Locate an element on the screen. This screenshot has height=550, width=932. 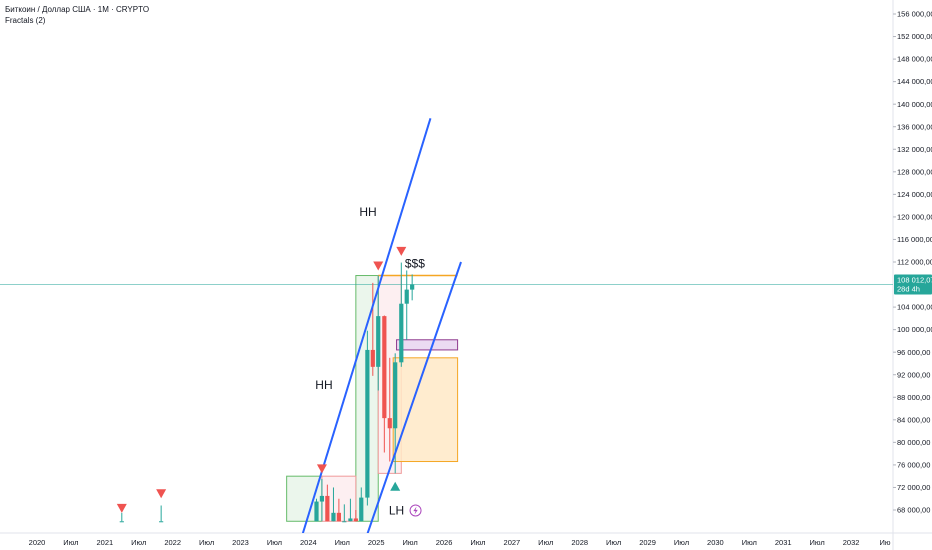
y-tick-label: 128 000,00 is located at coordinates (914, 171).